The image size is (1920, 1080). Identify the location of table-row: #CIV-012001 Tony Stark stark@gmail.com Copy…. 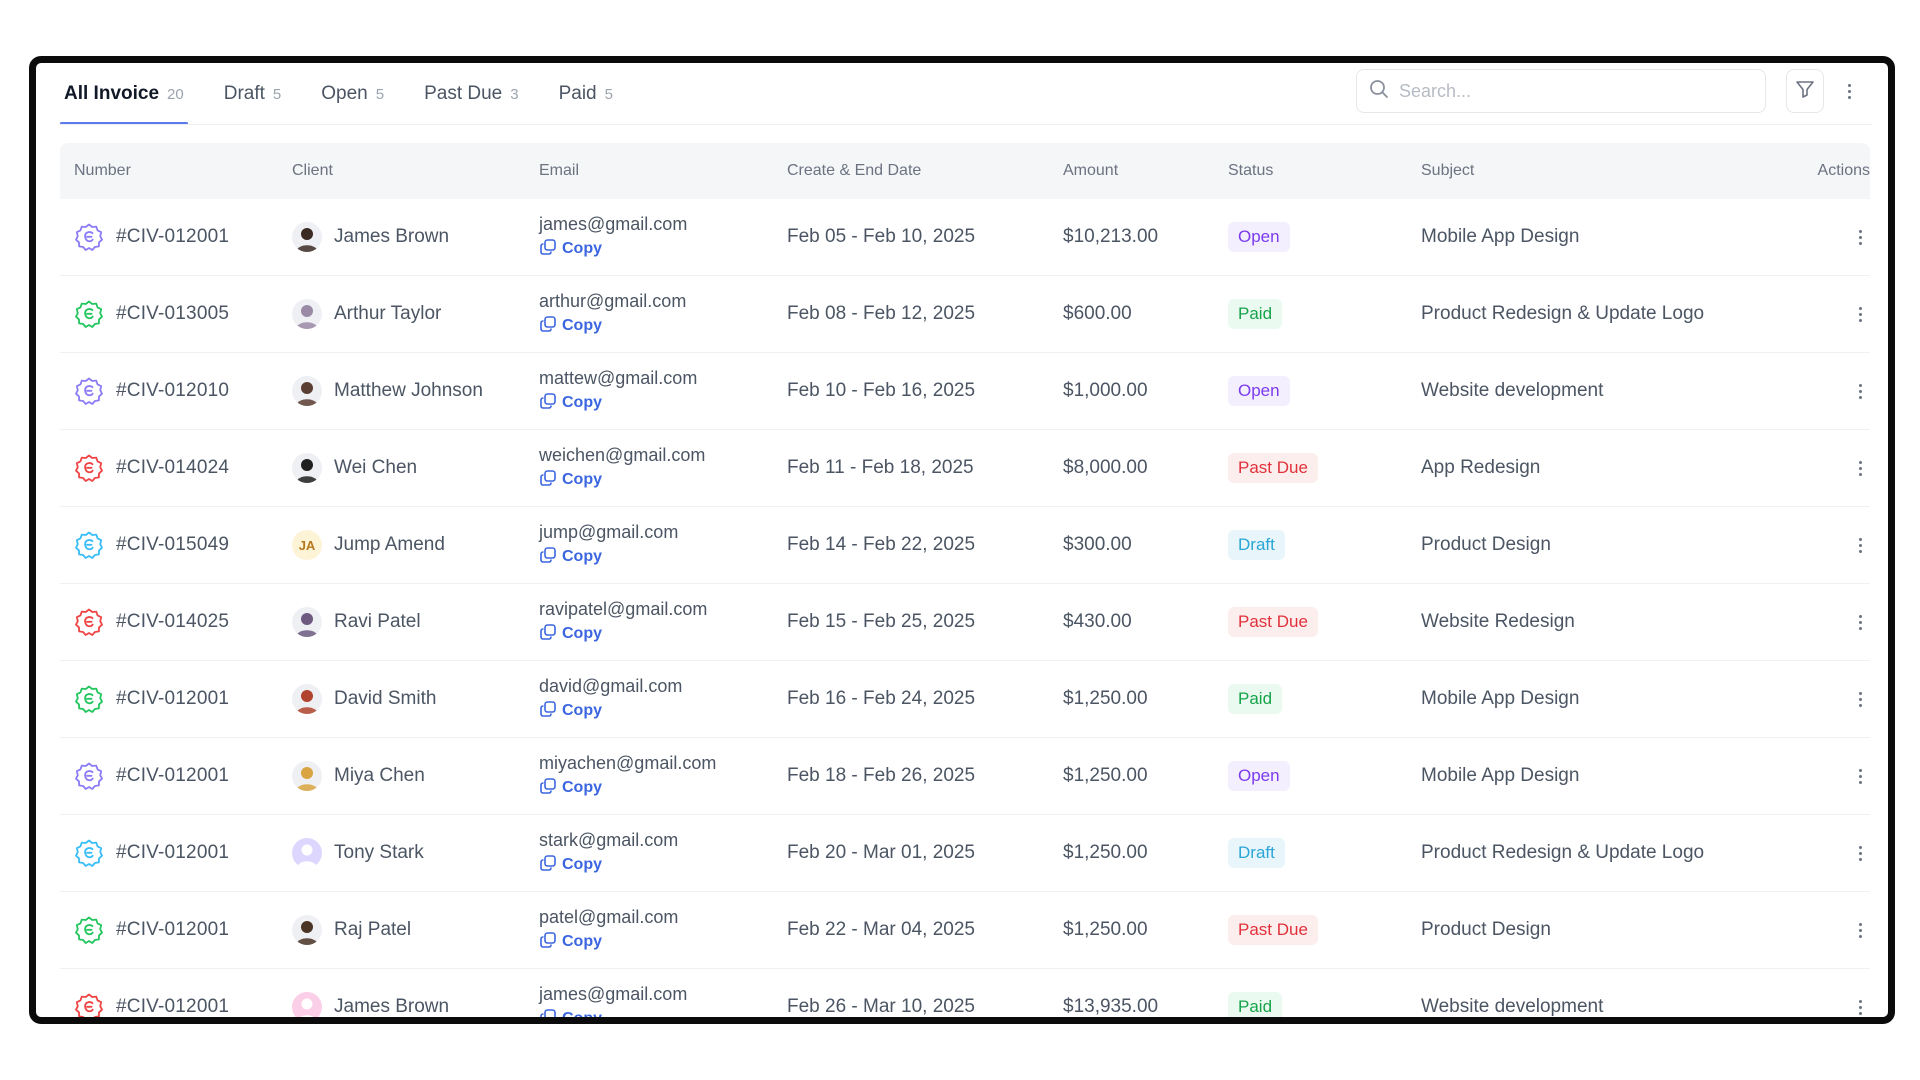
(965, 853).